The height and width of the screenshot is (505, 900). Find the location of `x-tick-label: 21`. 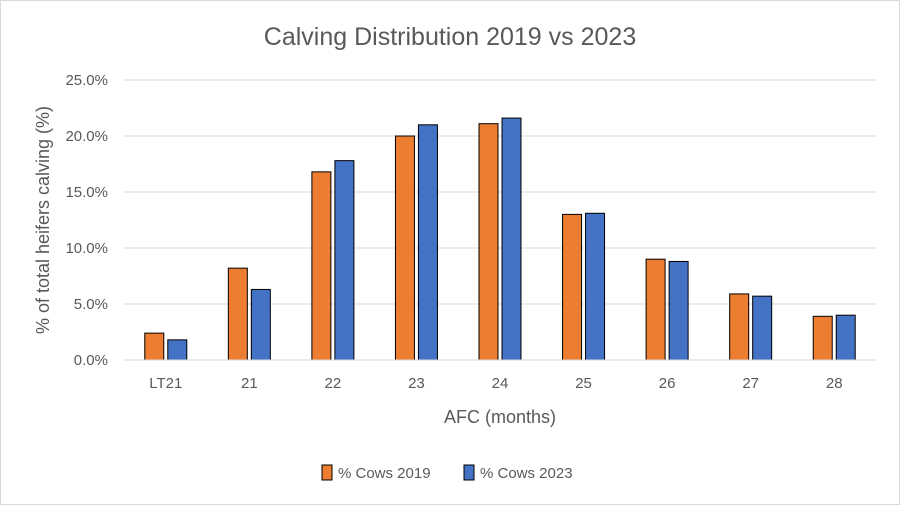

x-tick-label: 21 is located at coordinates (249, 383).